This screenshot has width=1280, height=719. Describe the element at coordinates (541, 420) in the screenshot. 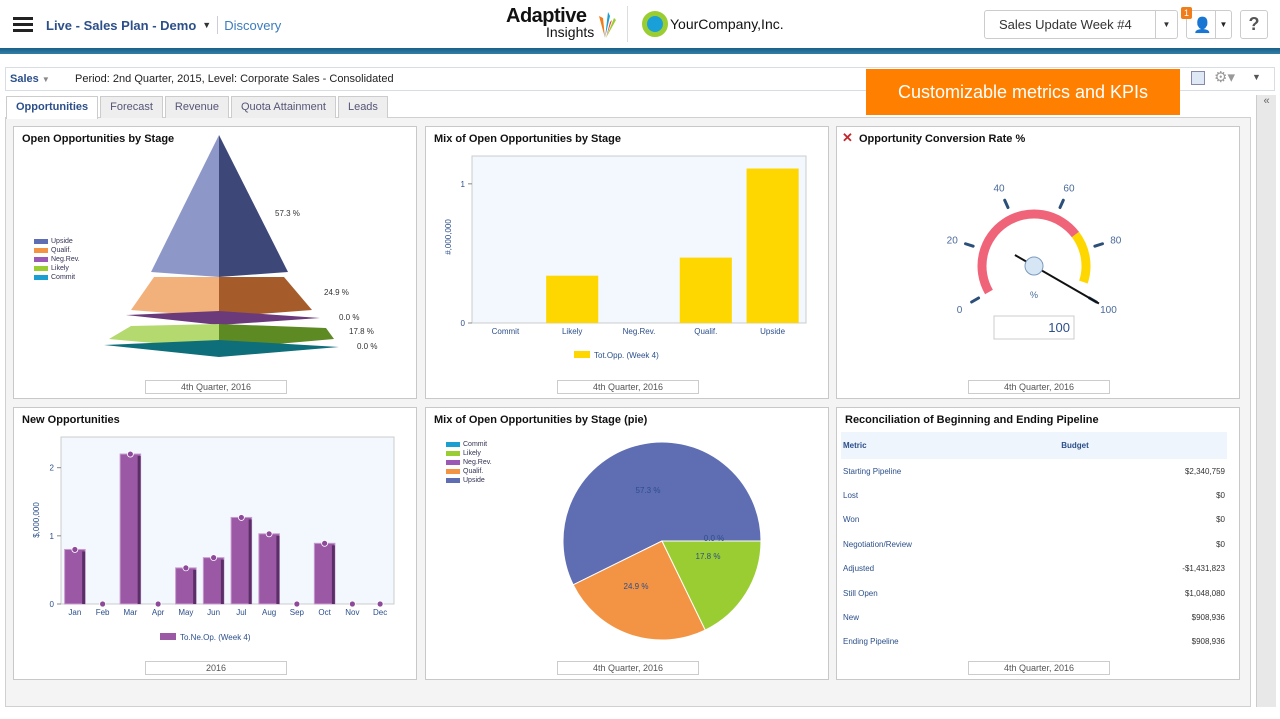

I see `panel-title: Mix of Open Opportunities by Stage (pie)` at that location.